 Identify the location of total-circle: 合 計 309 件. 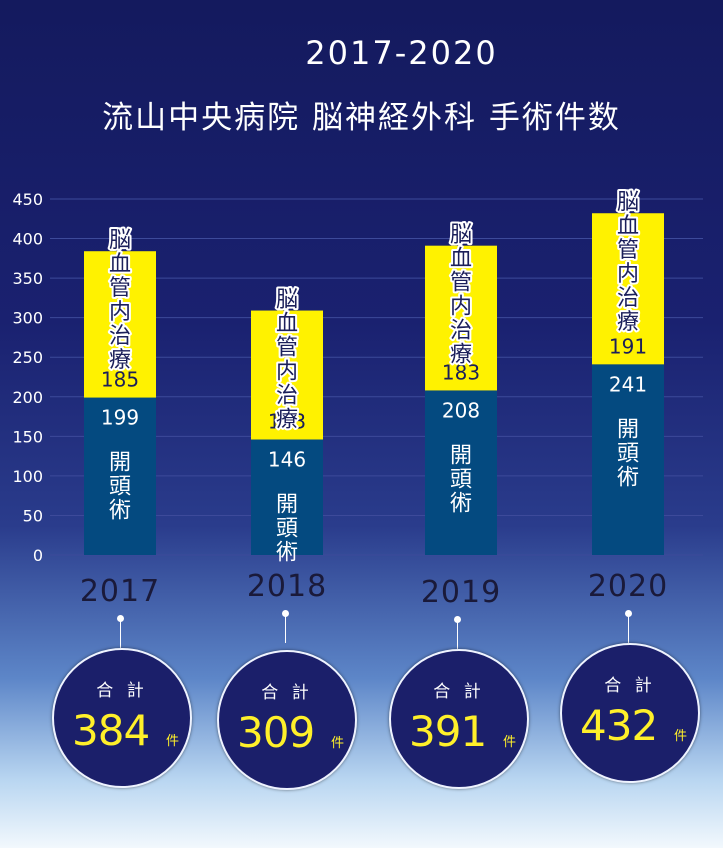
(287, 720).